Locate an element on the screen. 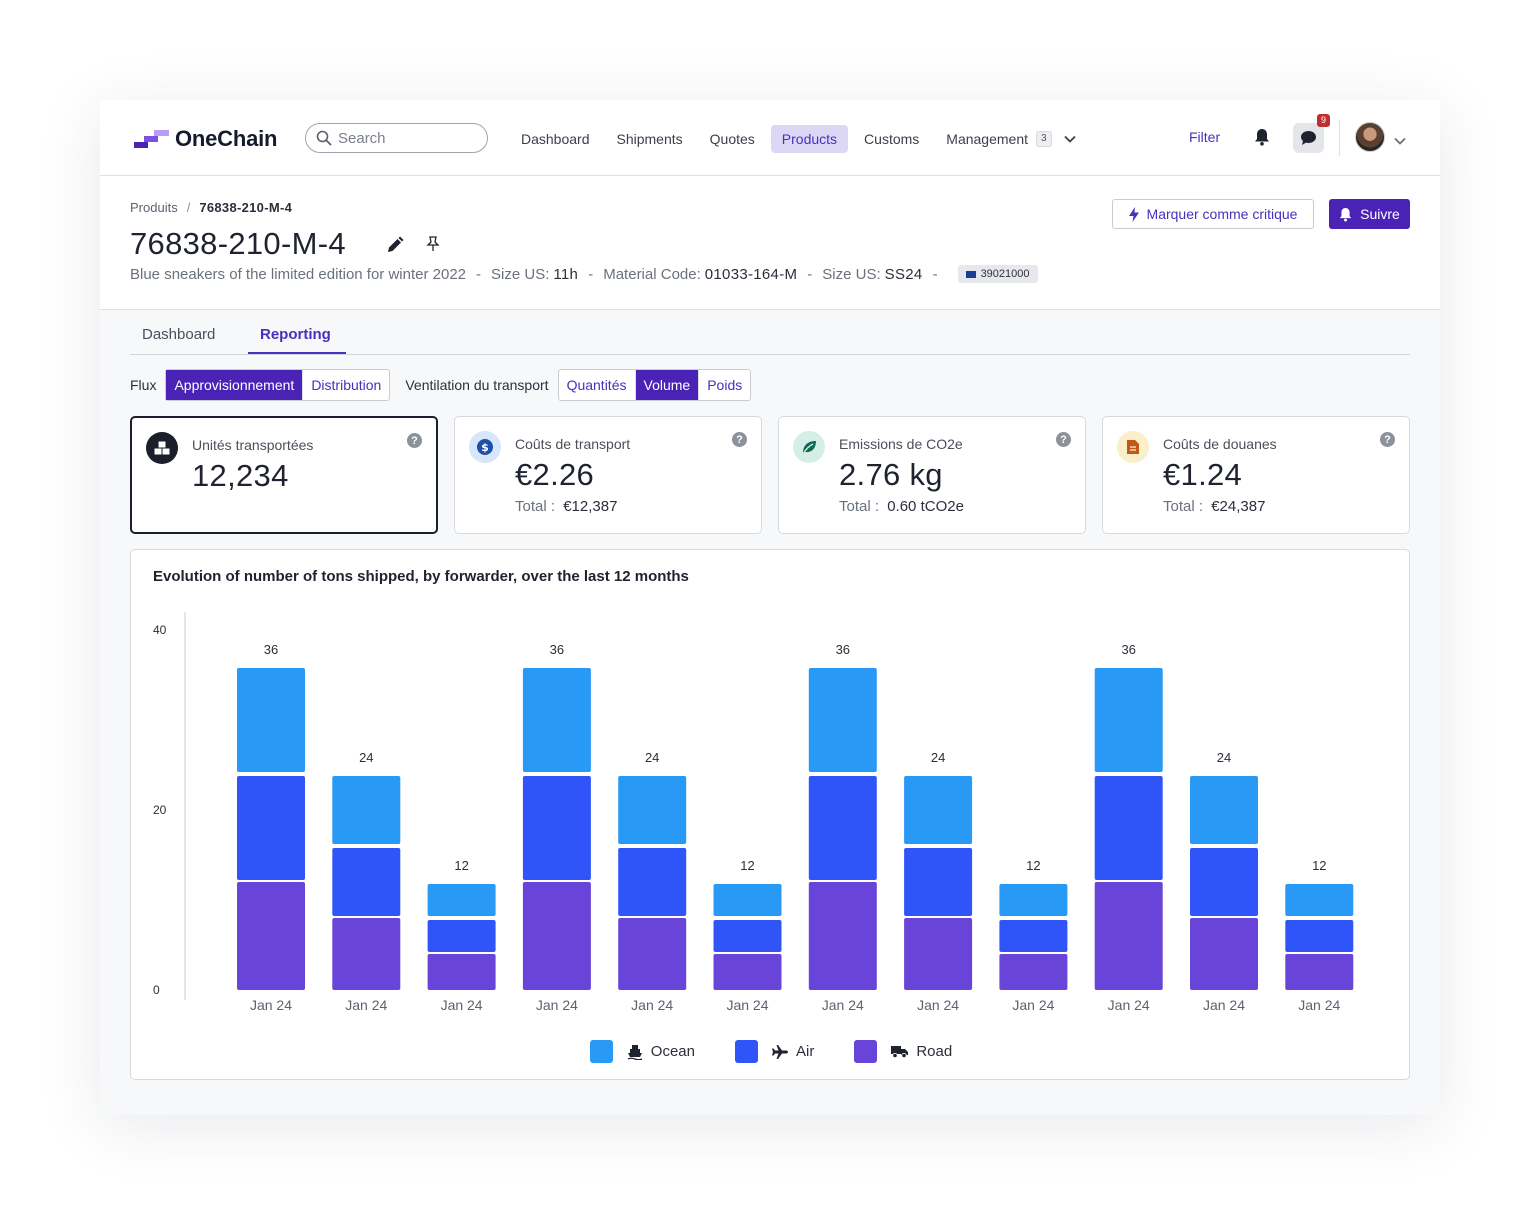 This screenshot has height=1215, width=1540. chevron-down-icon is located at coordinates (1400, 141).